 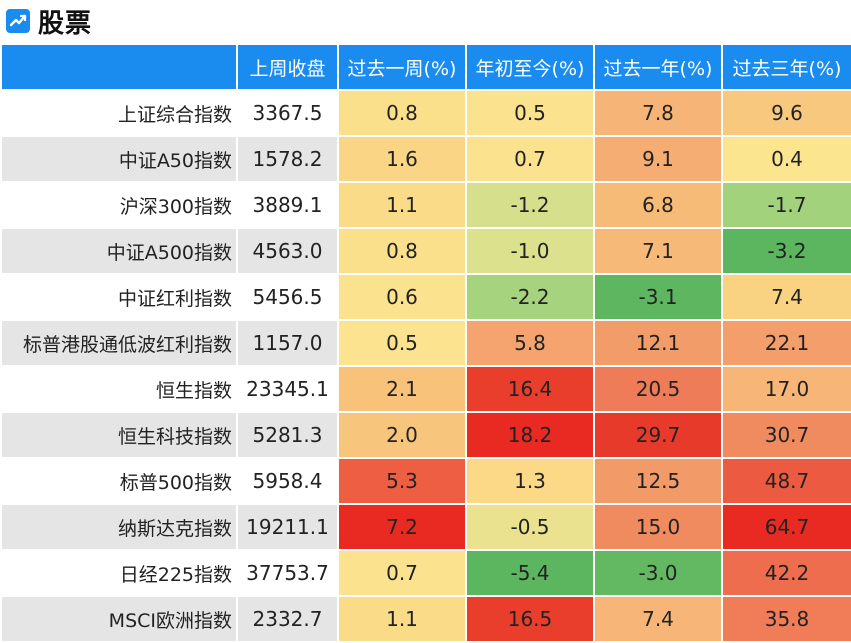 What do you see at coordinates (287, 435) in the screenshot?
I see `last-week-close: 5281.3` at bounding box center [287, 435].